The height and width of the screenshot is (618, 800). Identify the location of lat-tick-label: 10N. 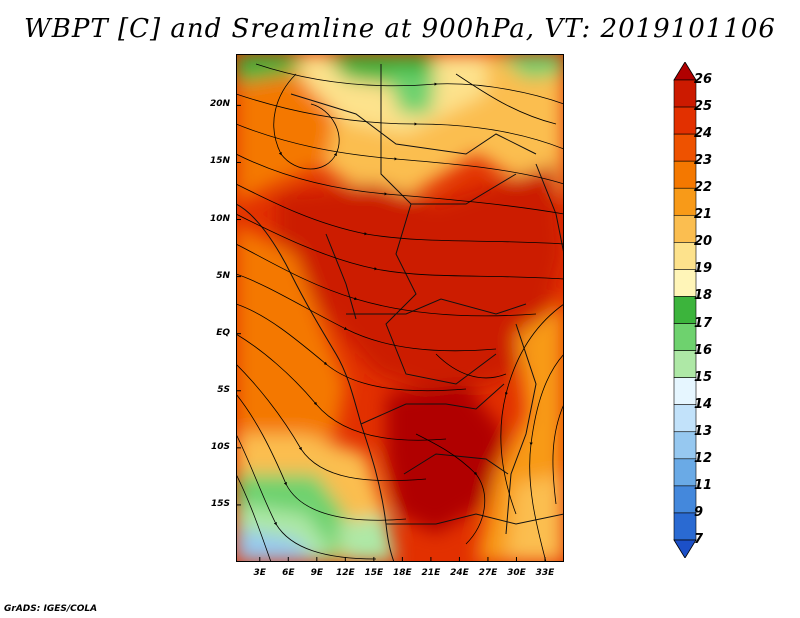
(219, 218).